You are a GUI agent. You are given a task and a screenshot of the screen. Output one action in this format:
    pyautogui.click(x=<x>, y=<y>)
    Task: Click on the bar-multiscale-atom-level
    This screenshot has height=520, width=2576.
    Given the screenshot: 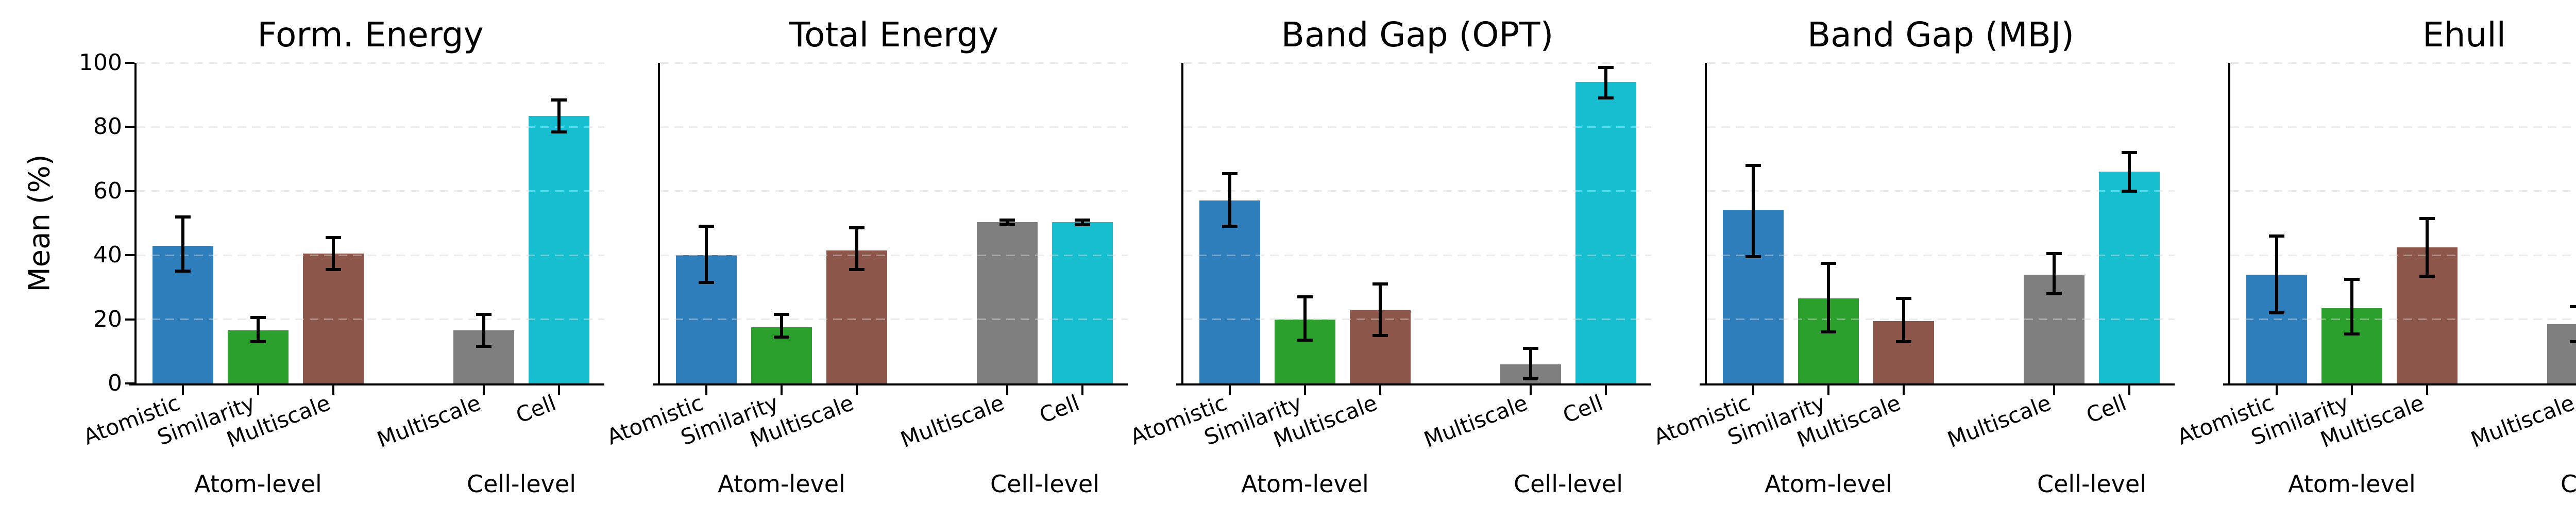 What is the action you would take?
    pyautogui.click(x=333, y=319)
    